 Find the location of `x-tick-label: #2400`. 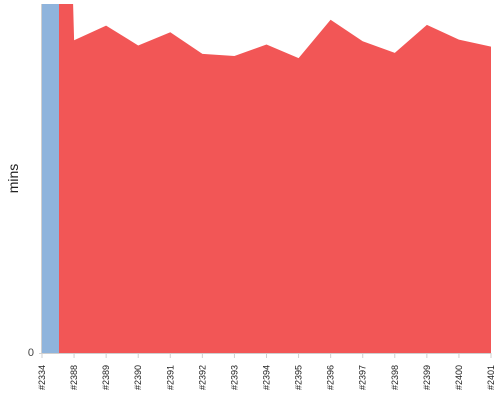

x-tick-label: #2400 is located at coordinates (459, 377).